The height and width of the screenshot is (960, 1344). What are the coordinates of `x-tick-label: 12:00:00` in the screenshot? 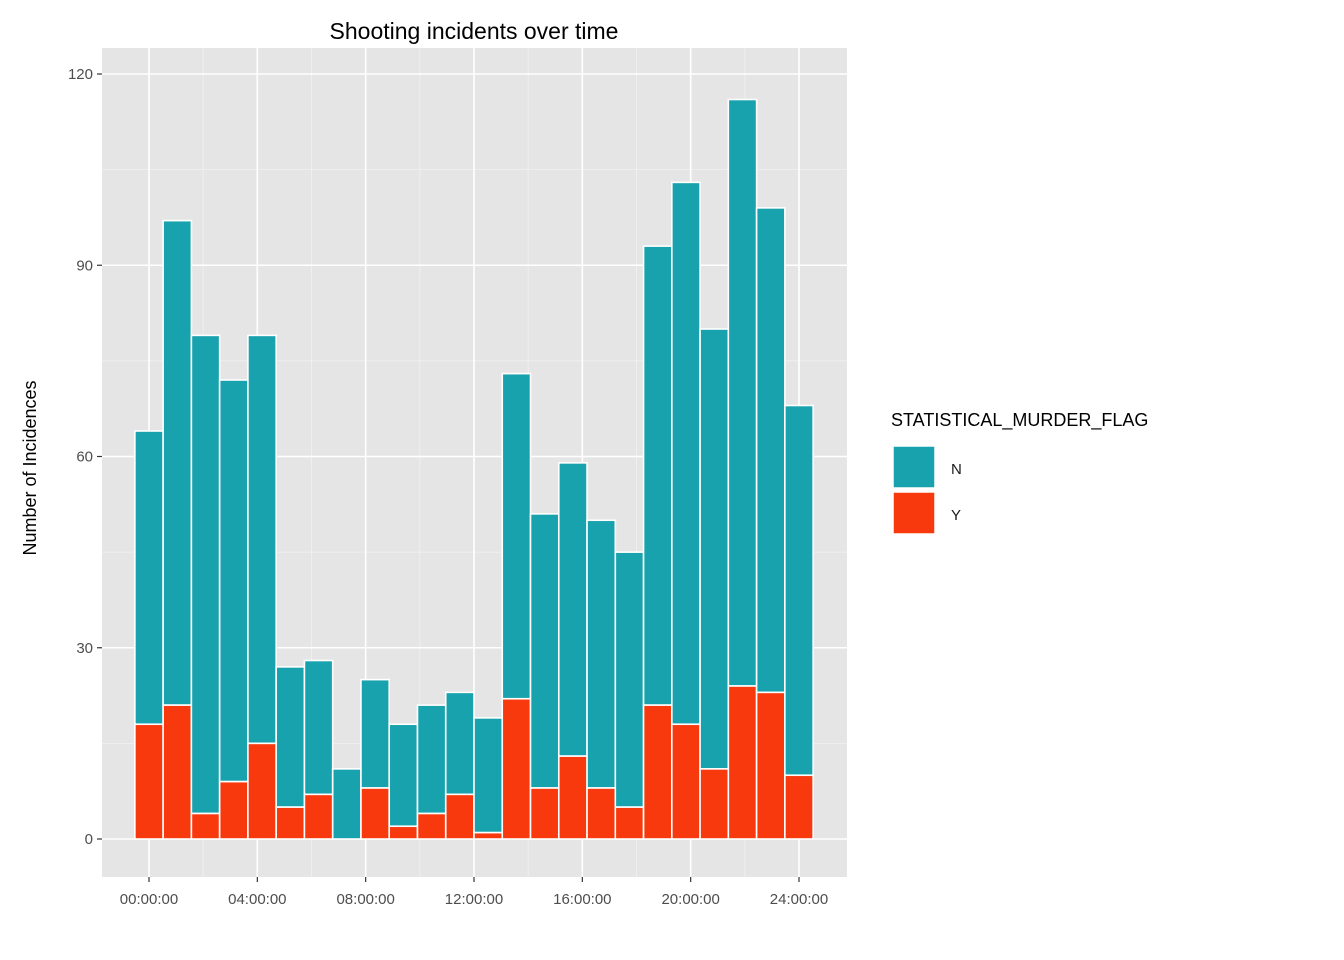 It's located at (474, 899).